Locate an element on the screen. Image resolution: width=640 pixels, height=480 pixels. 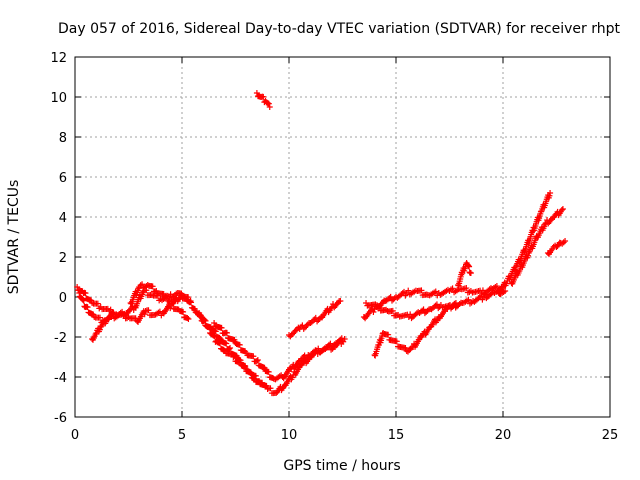
series-track-dip-b is located at coordinates (278, 351).